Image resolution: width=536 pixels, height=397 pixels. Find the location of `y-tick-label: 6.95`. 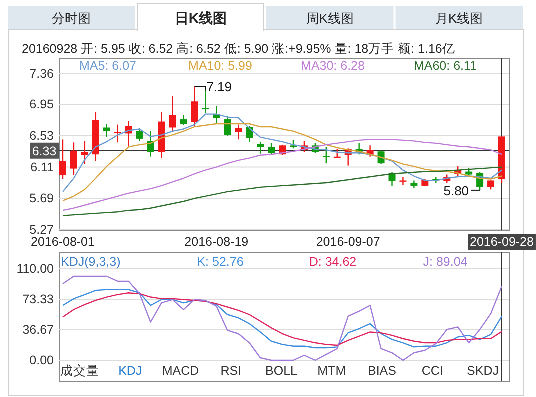

y-tick-label: 6.95 is located at coordinates (42, 105).